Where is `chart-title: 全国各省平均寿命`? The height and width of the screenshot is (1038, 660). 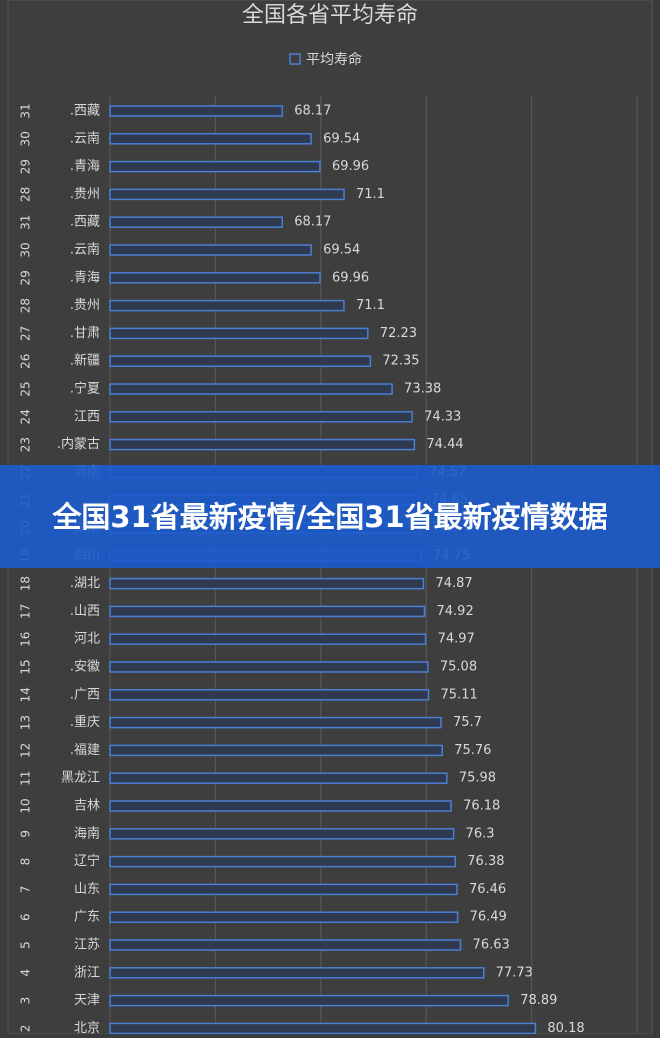
chart-title: 全国各省平均寿命 is located at coordinates (330, 15).